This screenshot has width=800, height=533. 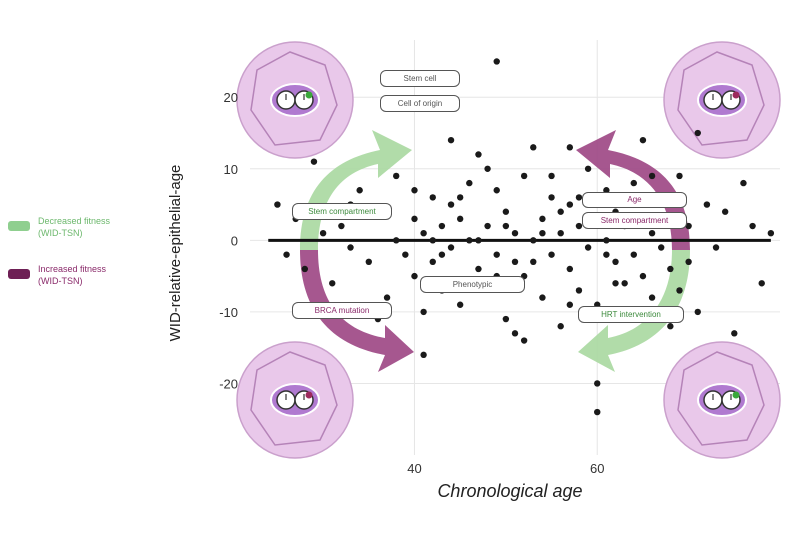 I want to click on arrow-purple-left, so click(x=357, y=311).